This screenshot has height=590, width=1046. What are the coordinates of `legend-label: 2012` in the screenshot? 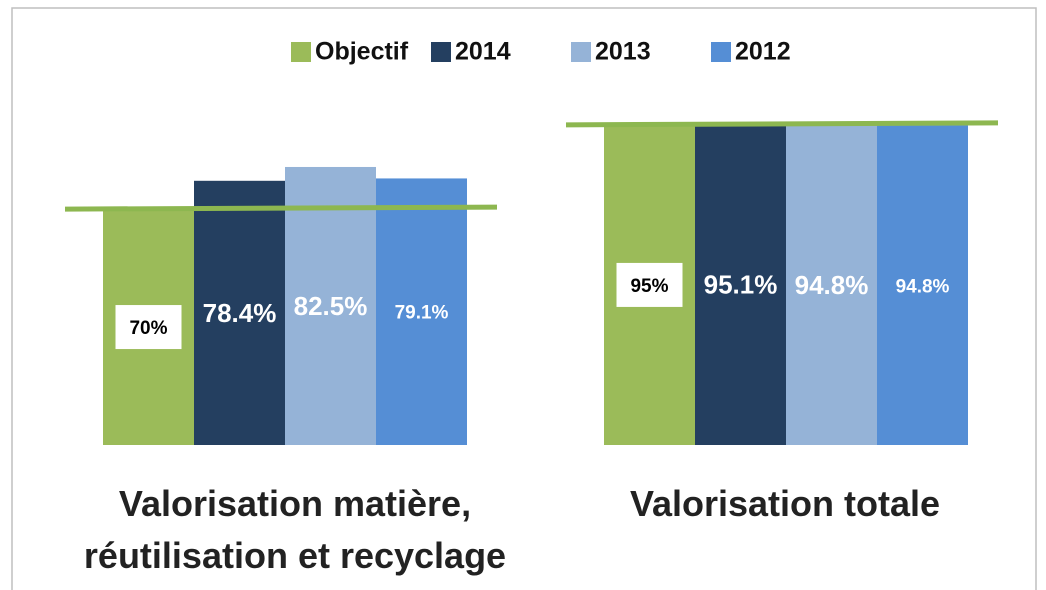 It's located at (763, 52).